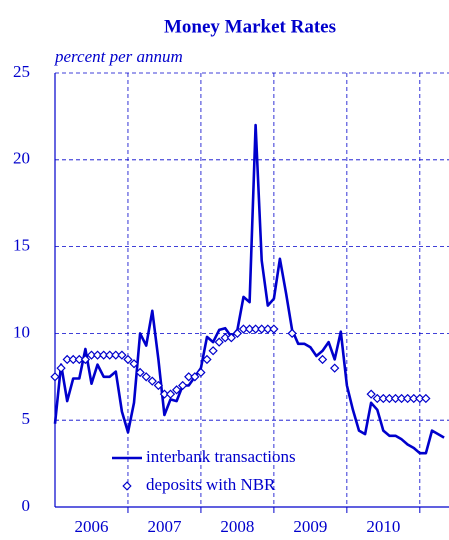 The height and width of the screenshot is (540, 449). I want to click on legend-label: deposits with NBR, so click(211, 484).